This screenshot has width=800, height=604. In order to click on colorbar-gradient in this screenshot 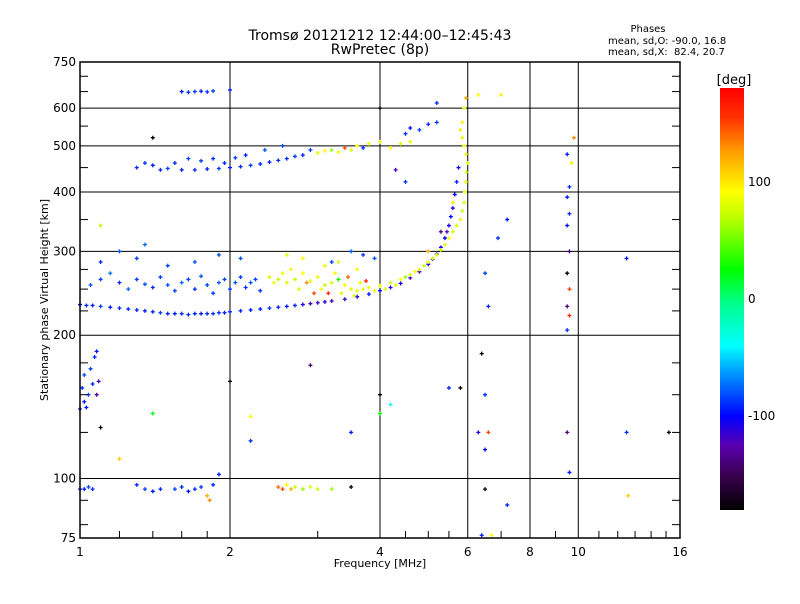, I will do `click(732, 299)`.